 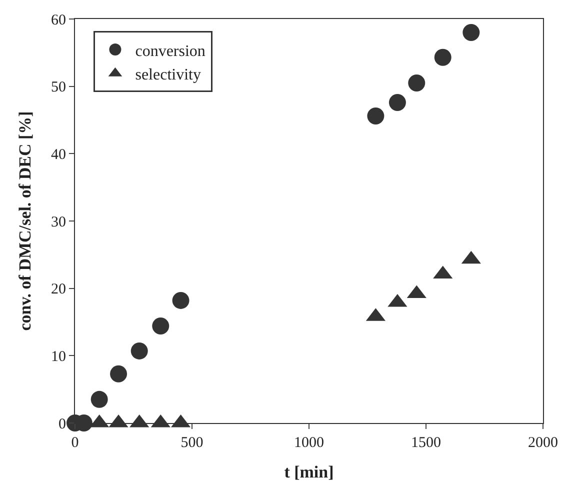 I want to click on y-tick-label: 10, so click(x=58, y=356).